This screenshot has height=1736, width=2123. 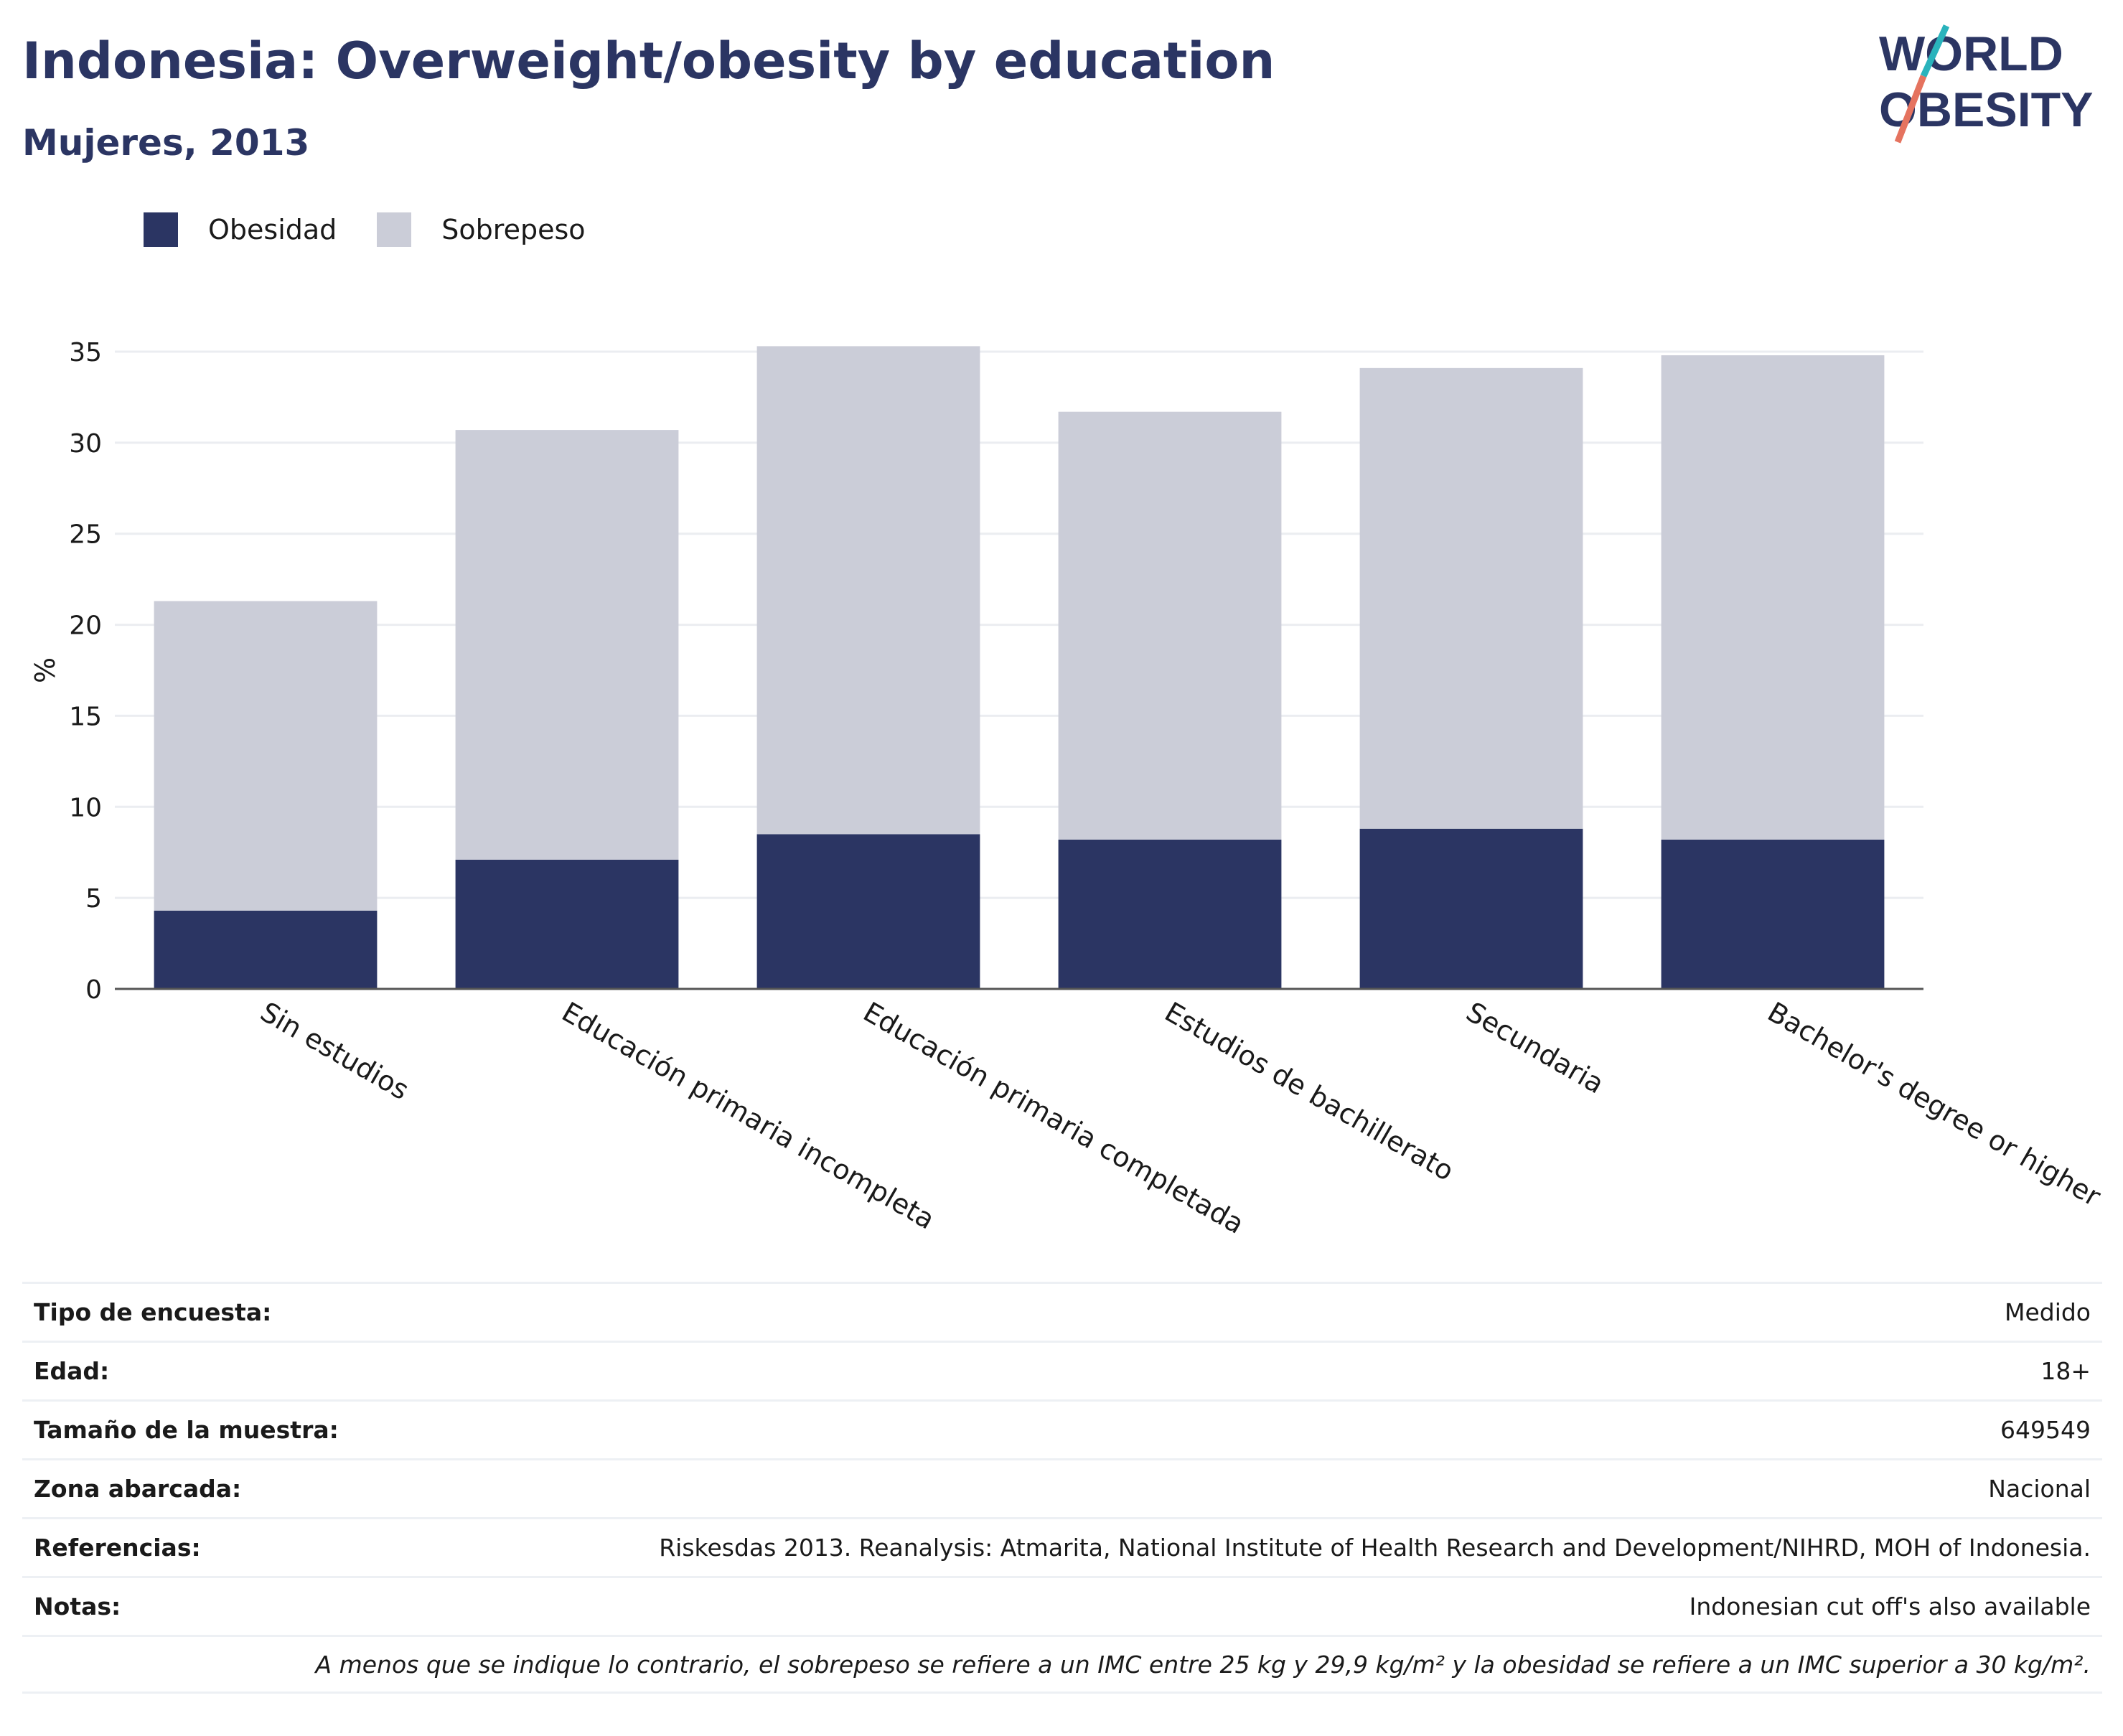 What do you see at coordinates (72, 1371) in the screenshot?
I see `info-label: Edad:` at bounding box center [72, 1371].